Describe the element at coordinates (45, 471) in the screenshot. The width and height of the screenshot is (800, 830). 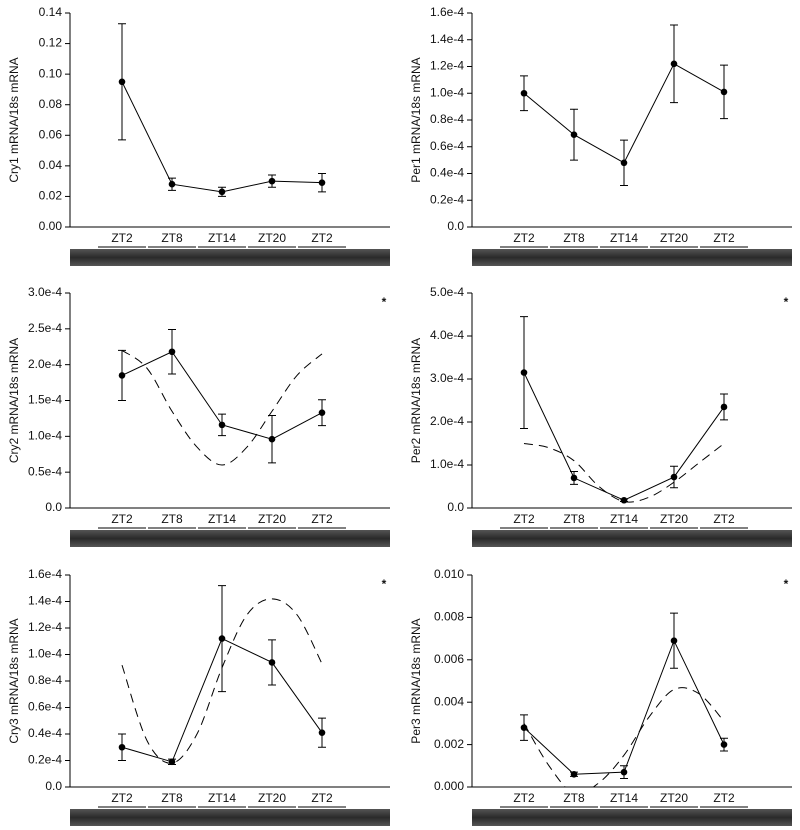
I see `y-tick-label: 0.5e-4` at that location.